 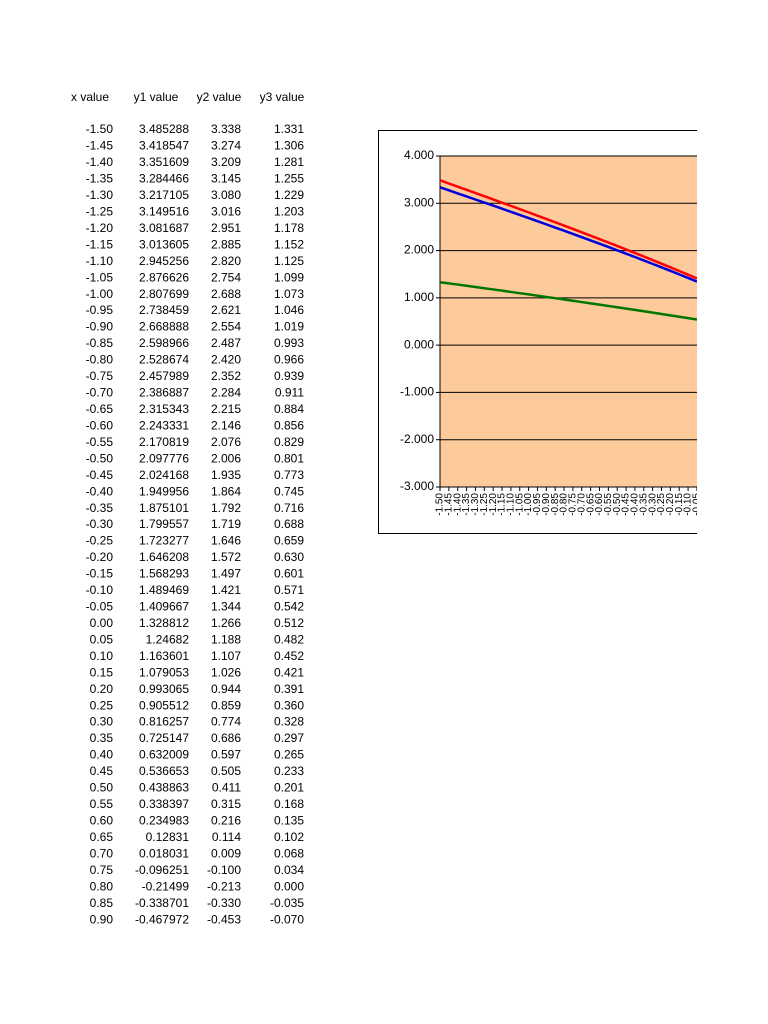 What do you see at coordinates (100, 409) in the screenshot?
I see `cell: -0.65` at bounding box center [100, 409].